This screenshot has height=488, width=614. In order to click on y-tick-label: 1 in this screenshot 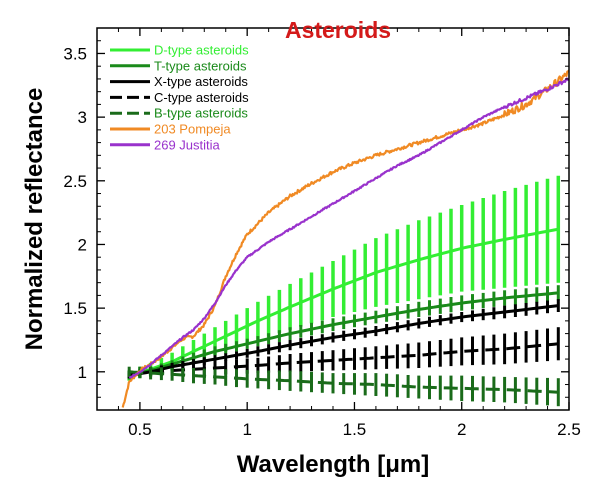, I will do `click(82, 372)`.